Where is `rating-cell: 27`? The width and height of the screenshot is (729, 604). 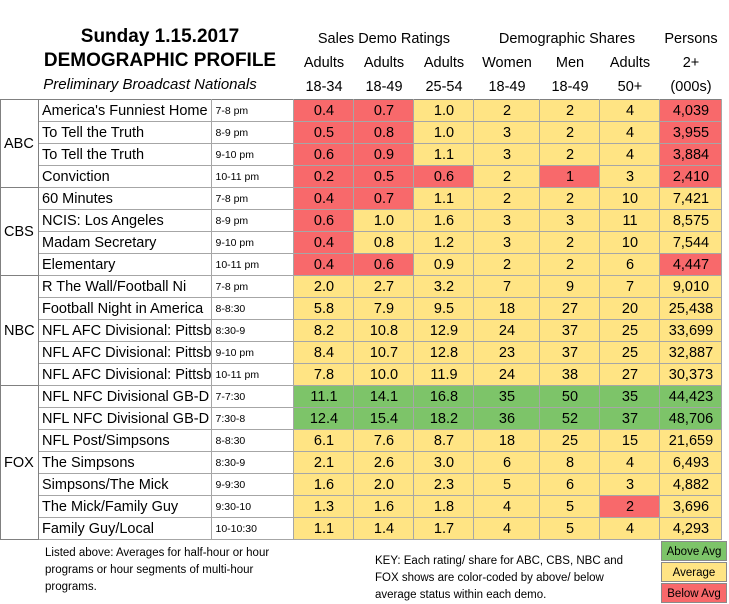
rating-cell: 27 is located at coordinates (570, 308).